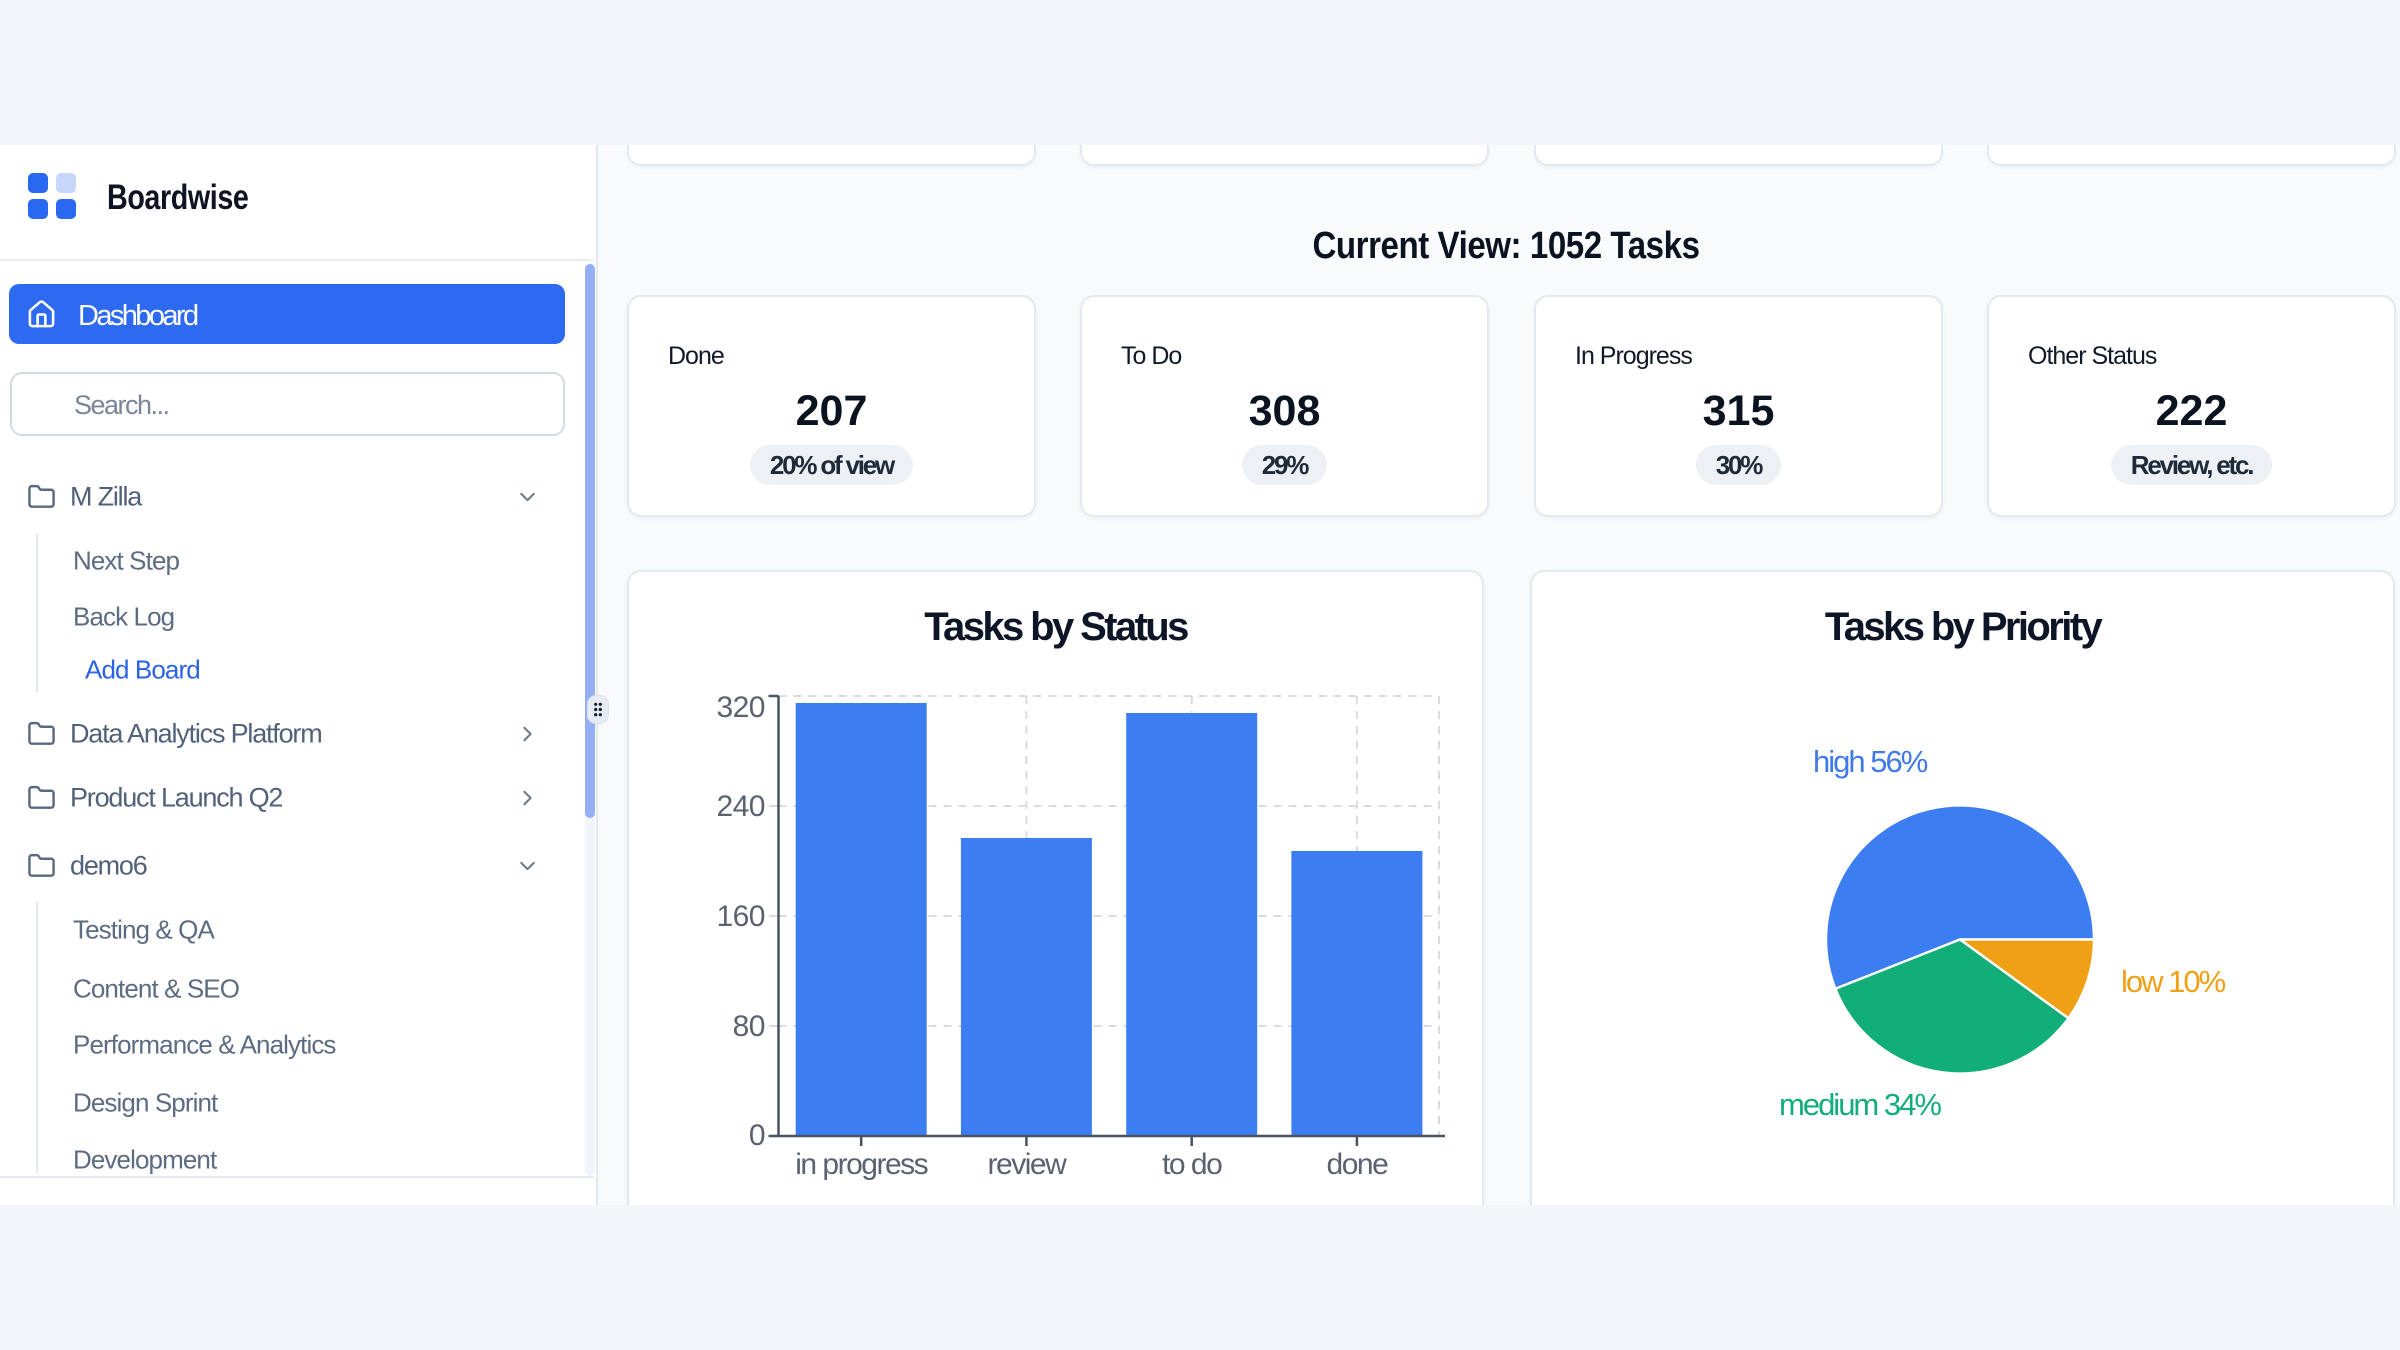 This screenshot has height=1350, width=2400. I want to click on svg-text: 320, so click(740, 707).